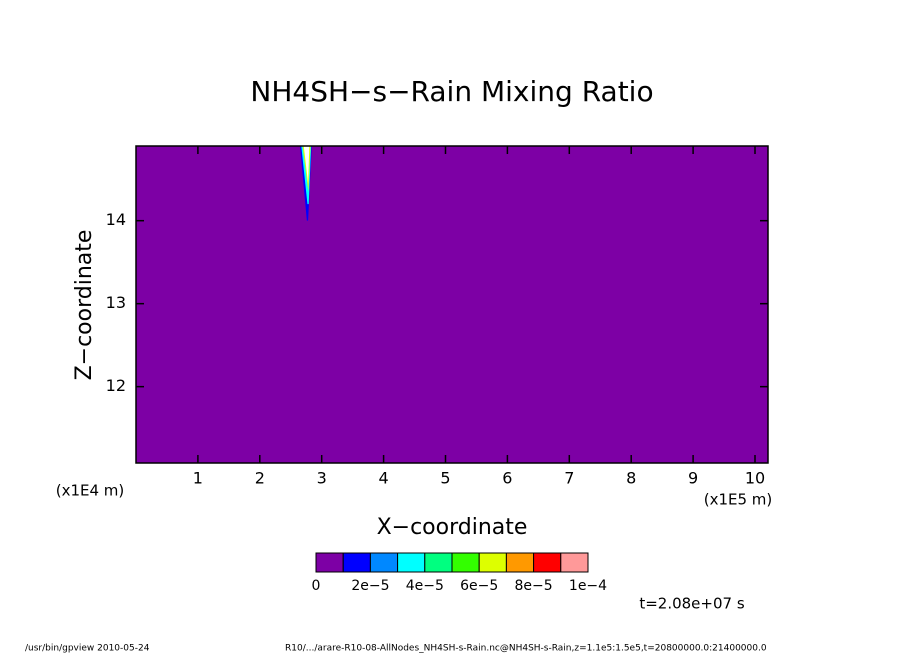  I want to click on colorbar-tick-label: 0, so click(316, 586).